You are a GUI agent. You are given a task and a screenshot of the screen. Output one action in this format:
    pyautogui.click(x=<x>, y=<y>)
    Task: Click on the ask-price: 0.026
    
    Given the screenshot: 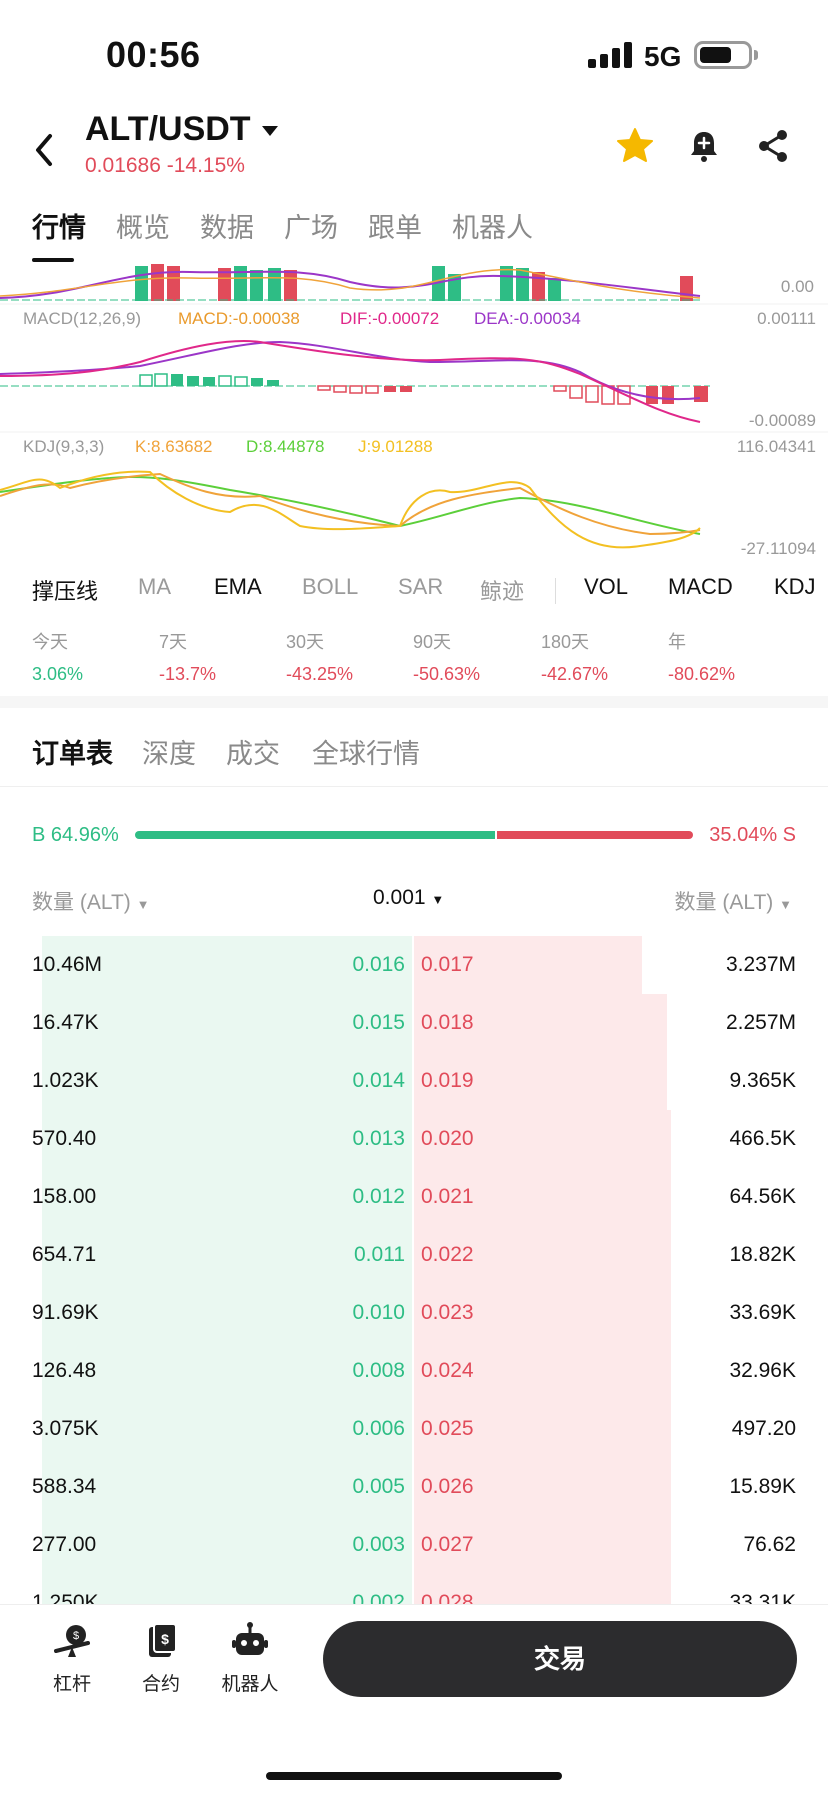 What is the action you would take?
    pyautogui.click(x=447, y=1486)
    